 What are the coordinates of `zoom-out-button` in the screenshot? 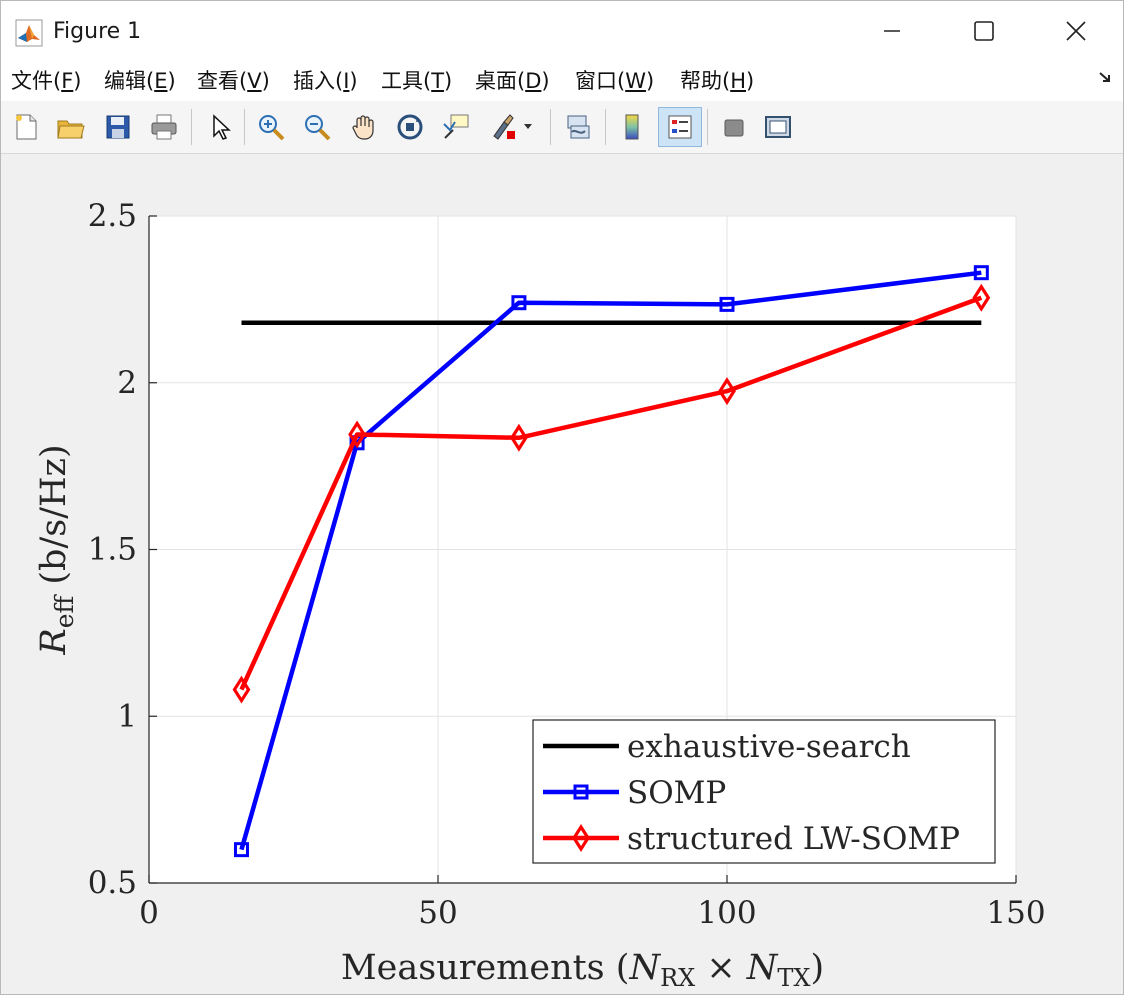 It's located at (317, 127).